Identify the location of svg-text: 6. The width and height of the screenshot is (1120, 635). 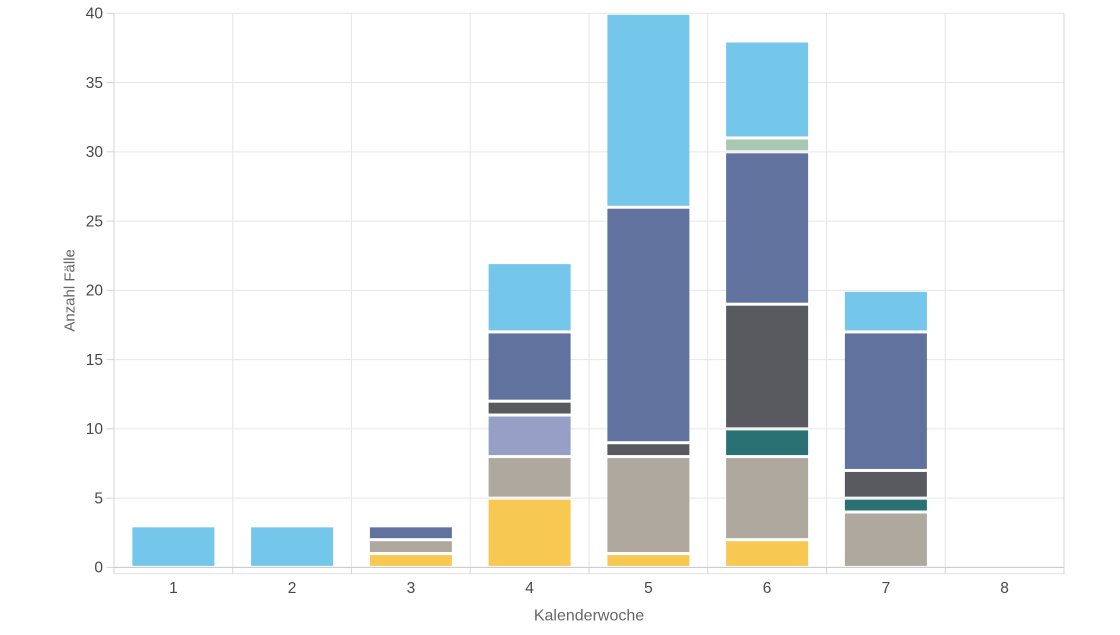
(767, 588).